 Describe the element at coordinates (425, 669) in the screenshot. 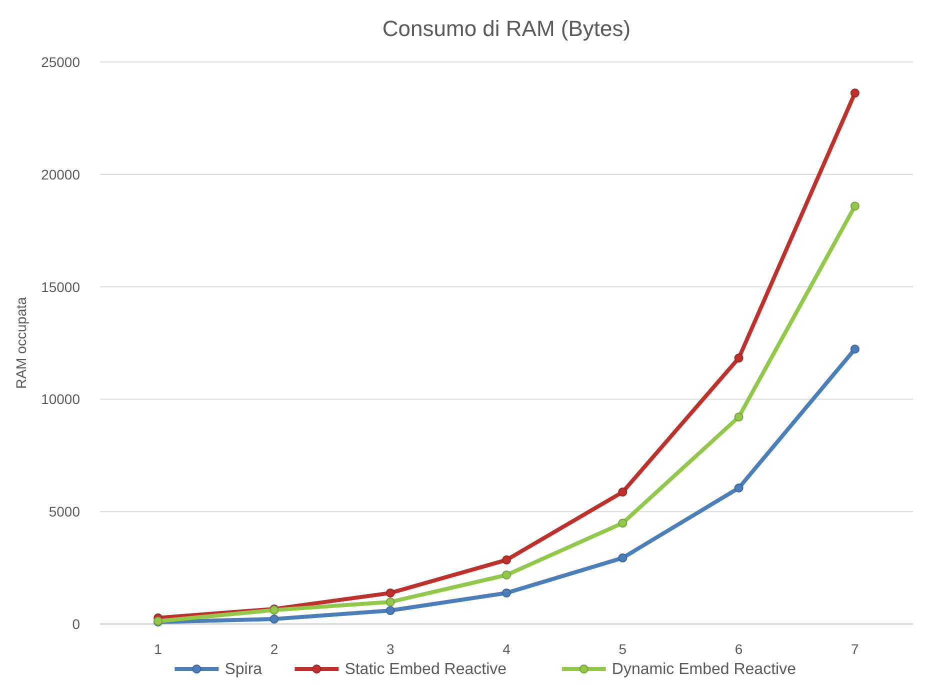

I see `legend-label: Static Embed Reactive` at that location.